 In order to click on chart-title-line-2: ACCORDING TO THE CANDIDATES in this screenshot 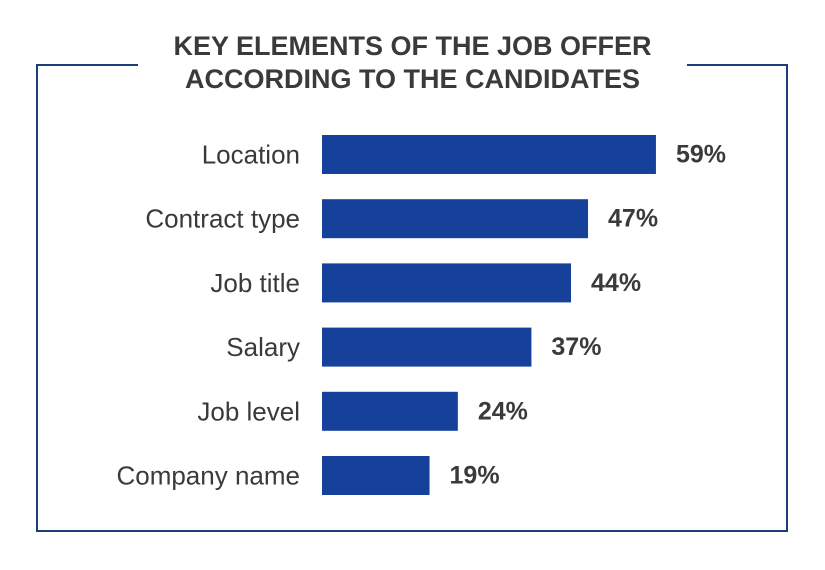, I will do `click(412, 79)`.